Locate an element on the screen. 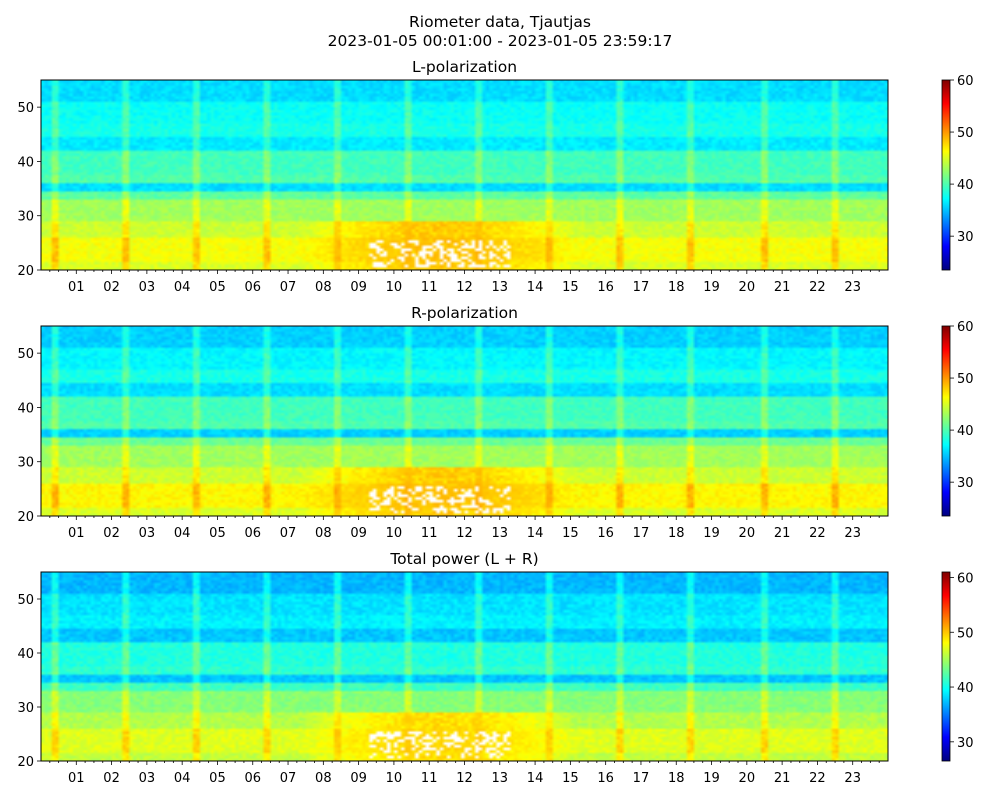 This screenshot has height=800, width=1000. panel-title: L-polarization is located at coordinates (464, 67).